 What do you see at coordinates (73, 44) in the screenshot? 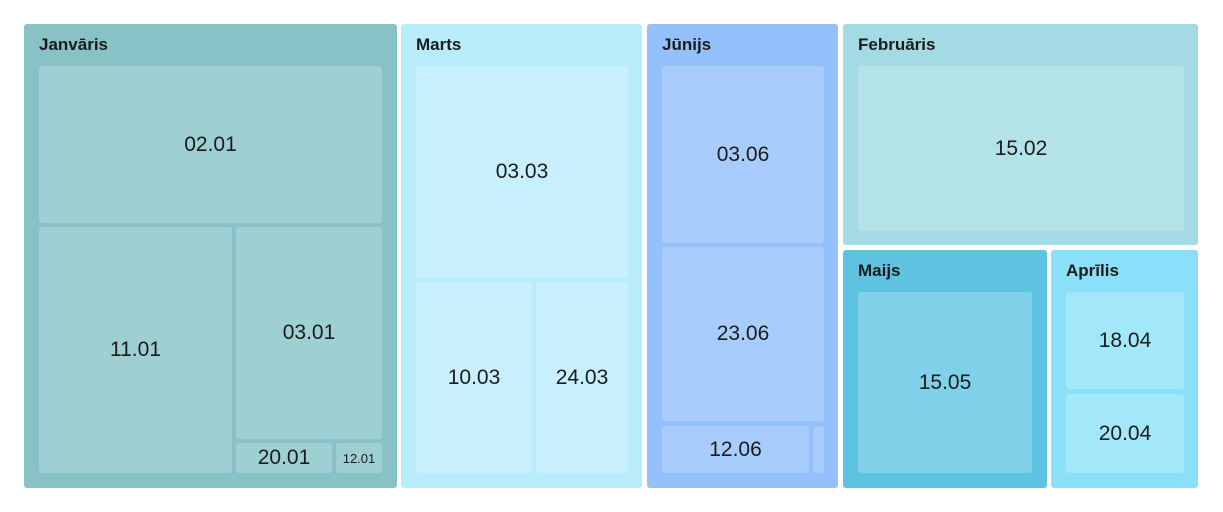
I see `treemap-group-label: Janvāris` at bounding box center [73, 44].